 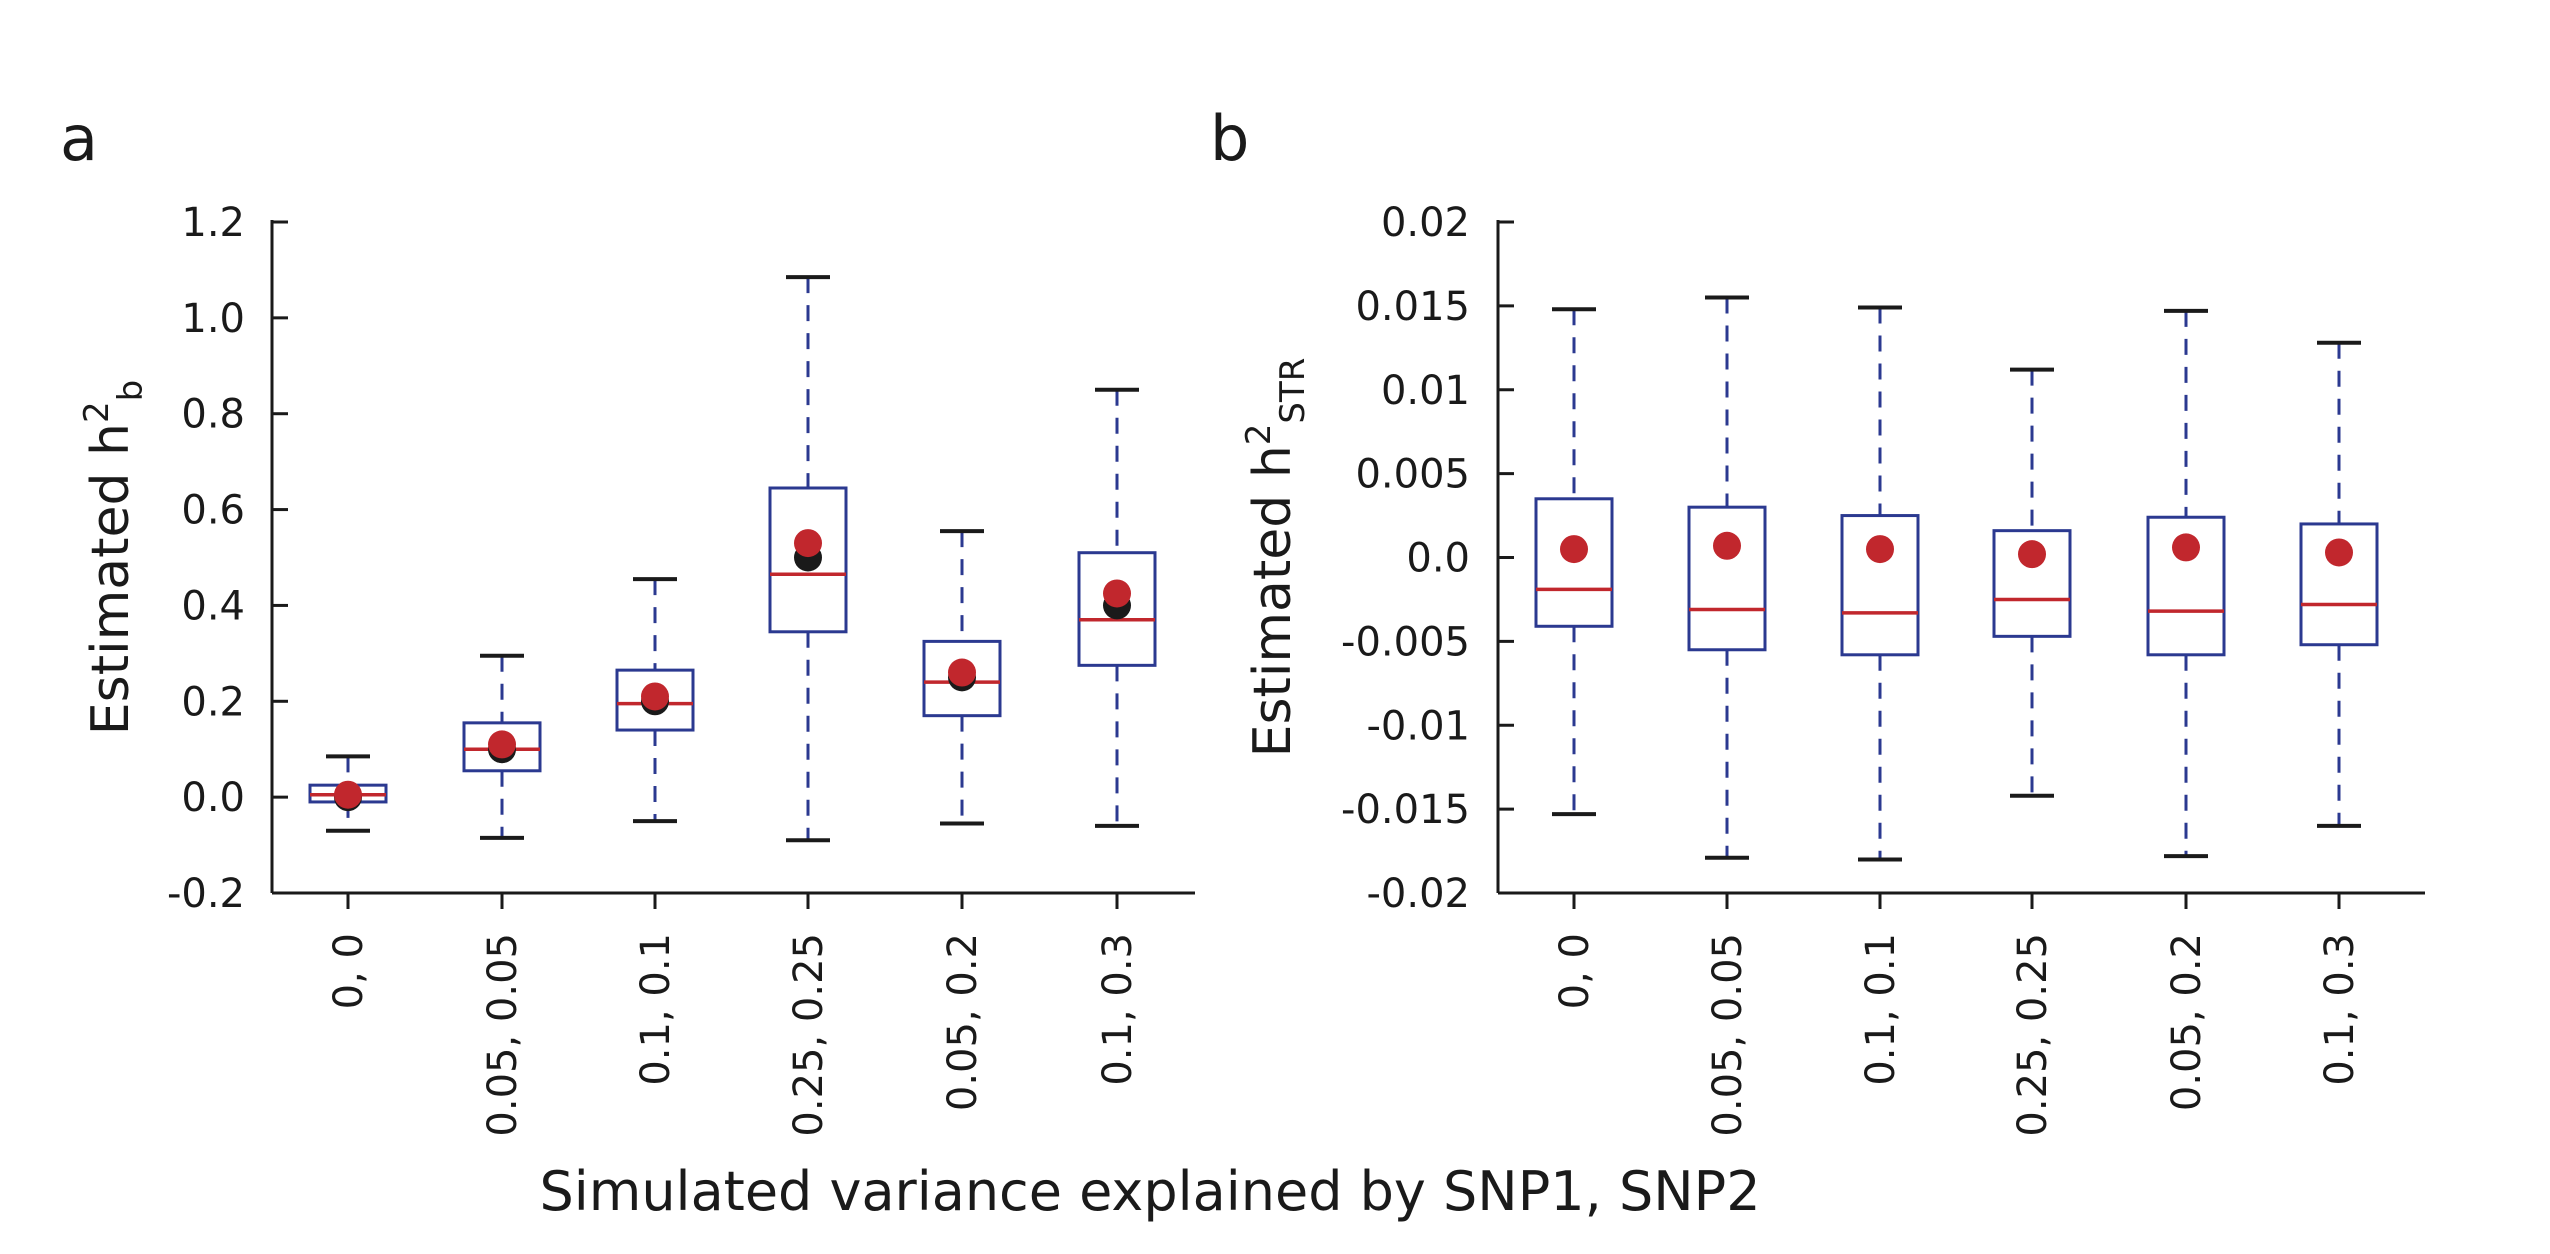 What do you see at coordinates (206, 894) in the screenshot?
I see `y-tick-label: -0.2` at bounding box center [206, 894].